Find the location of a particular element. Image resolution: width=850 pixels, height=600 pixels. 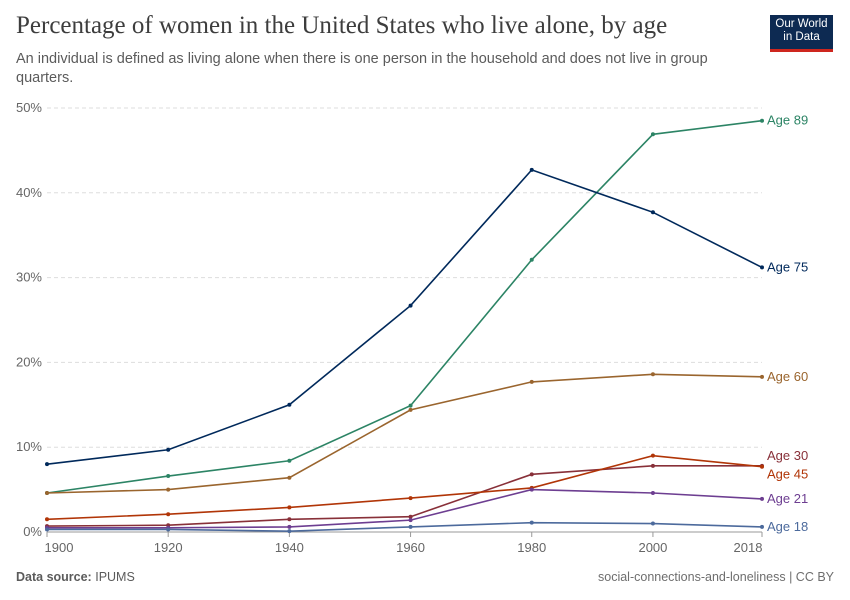

x-tick-label: 1980 is located at coordinates (531, 547).